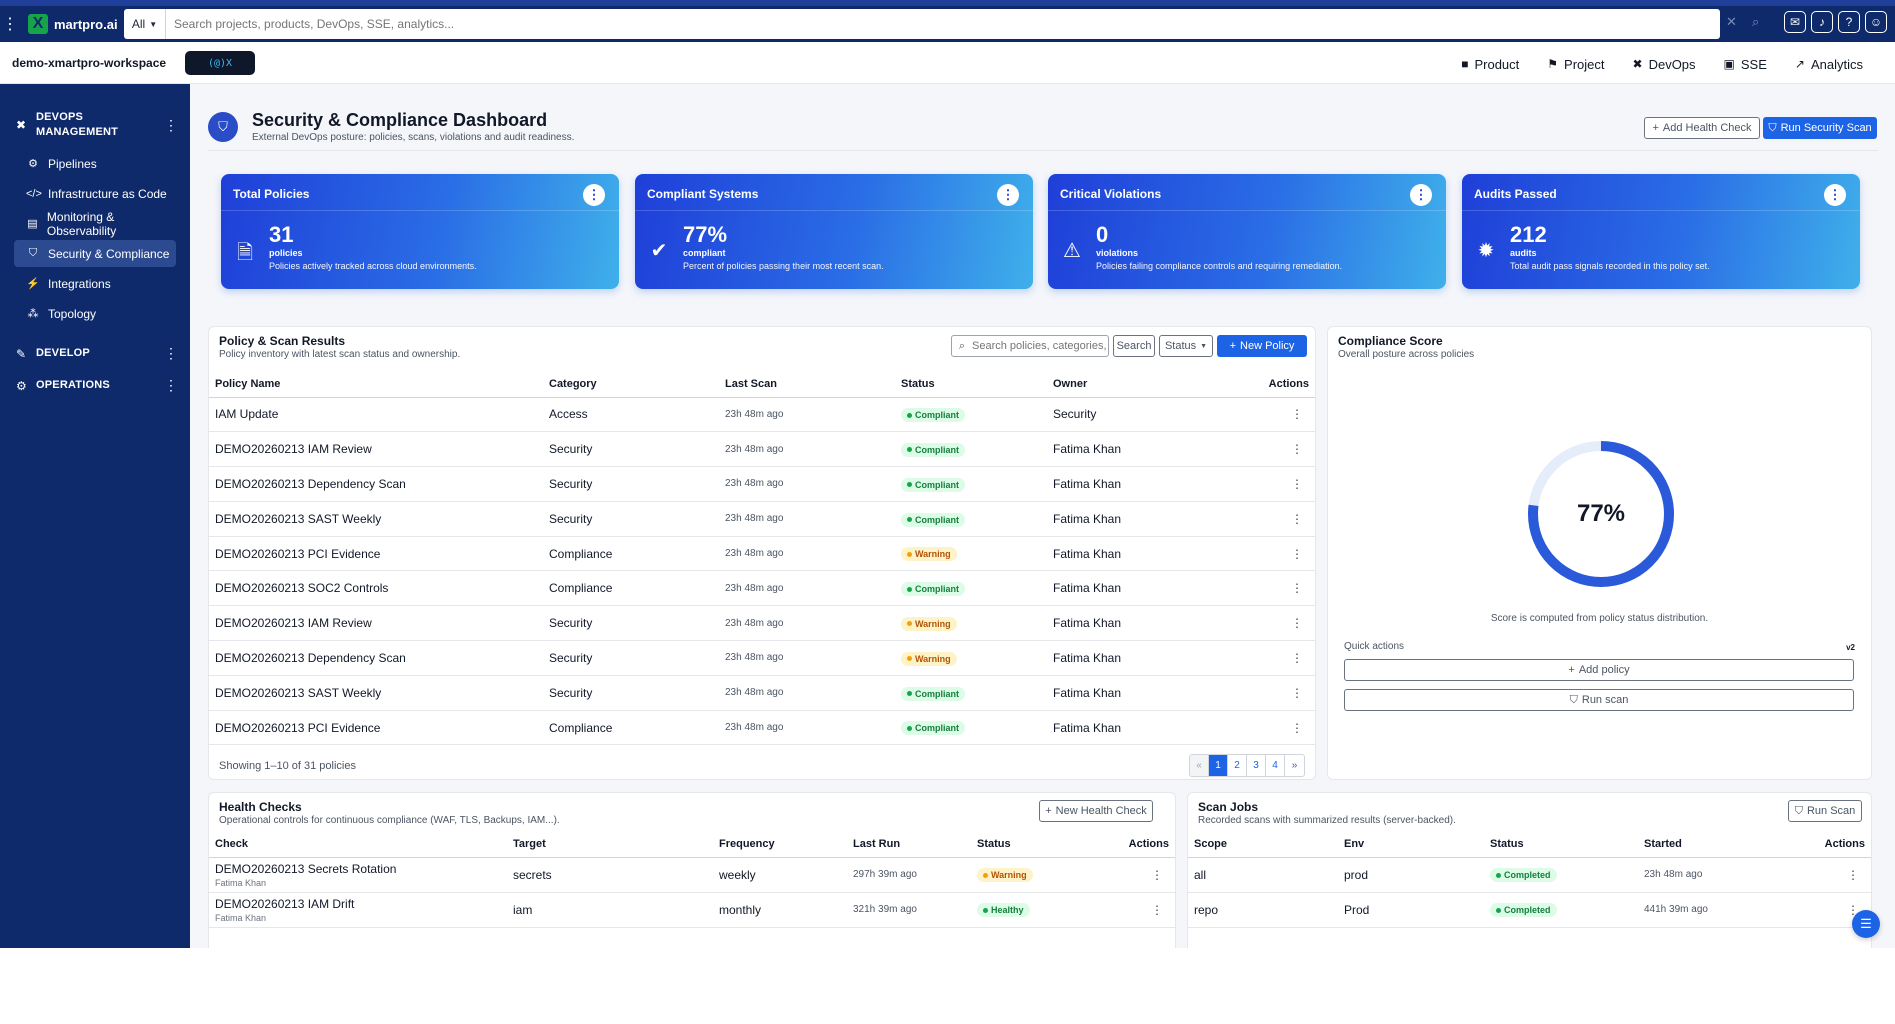 The height and width of the screenshot is (1024, 1895). I want to click on page-1: 1, so click(1218, 765).